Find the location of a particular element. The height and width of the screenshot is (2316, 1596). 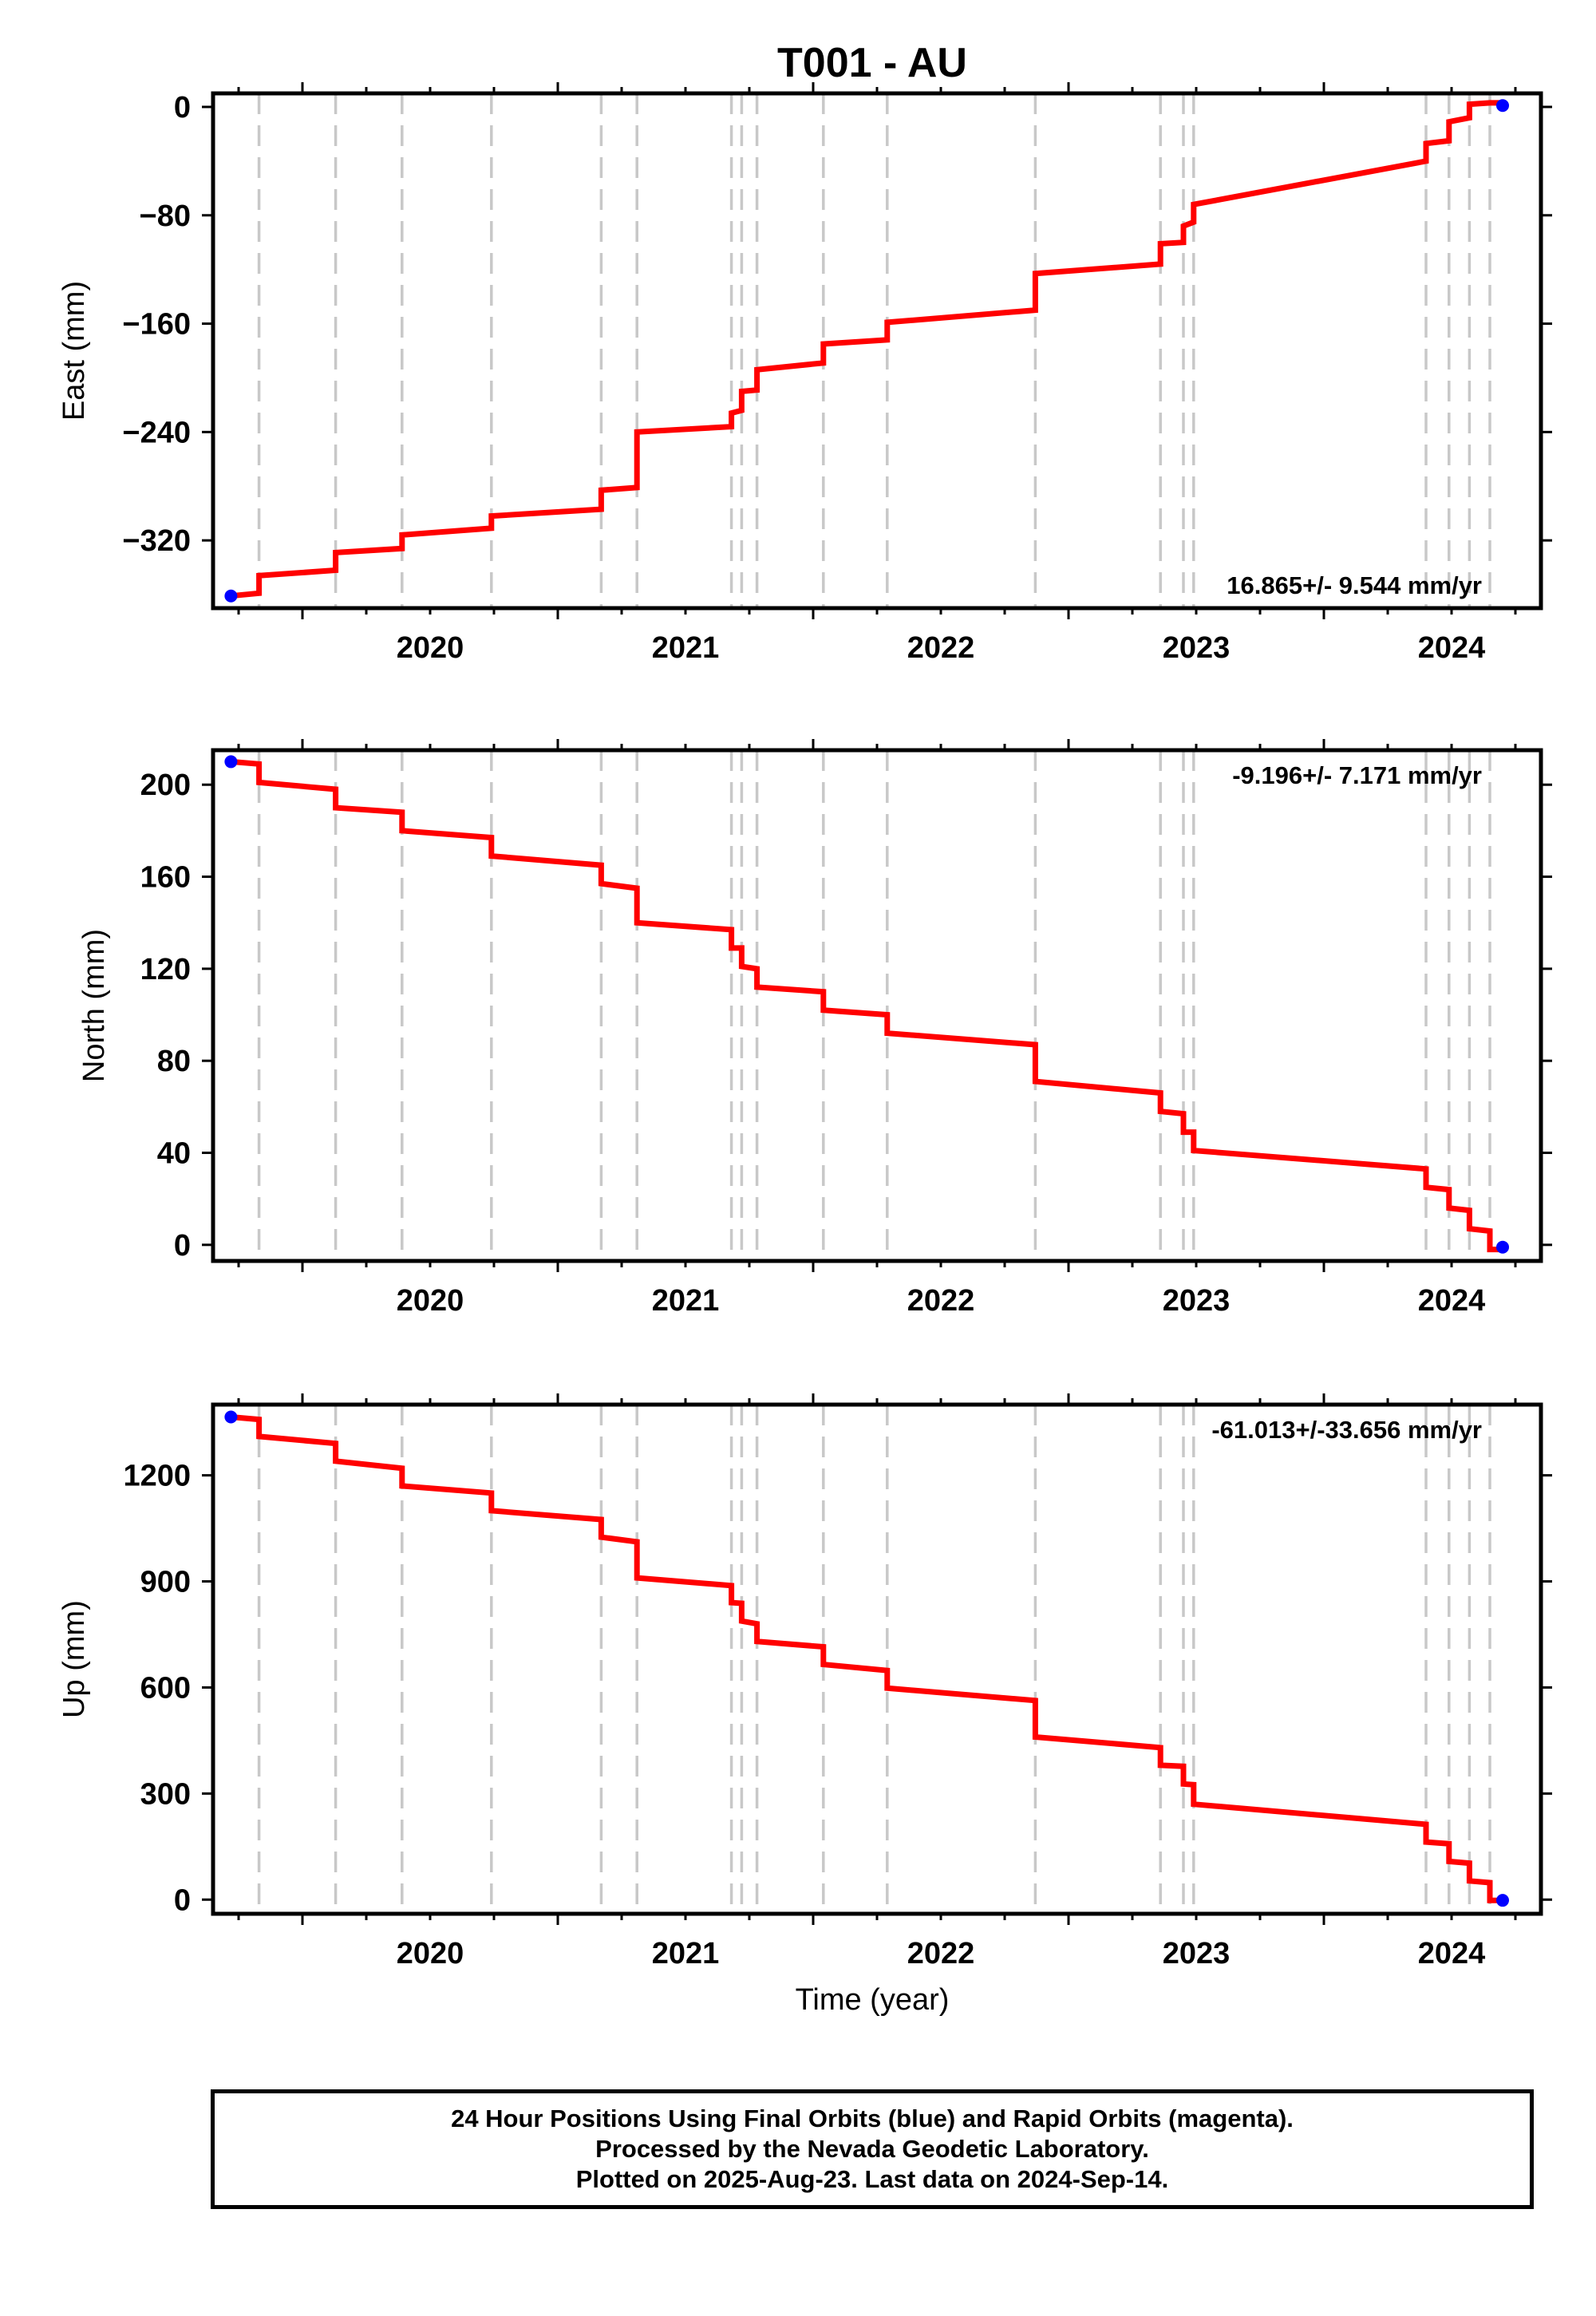

y-tick-label: 1200 is located at coordinates (157, 1476).